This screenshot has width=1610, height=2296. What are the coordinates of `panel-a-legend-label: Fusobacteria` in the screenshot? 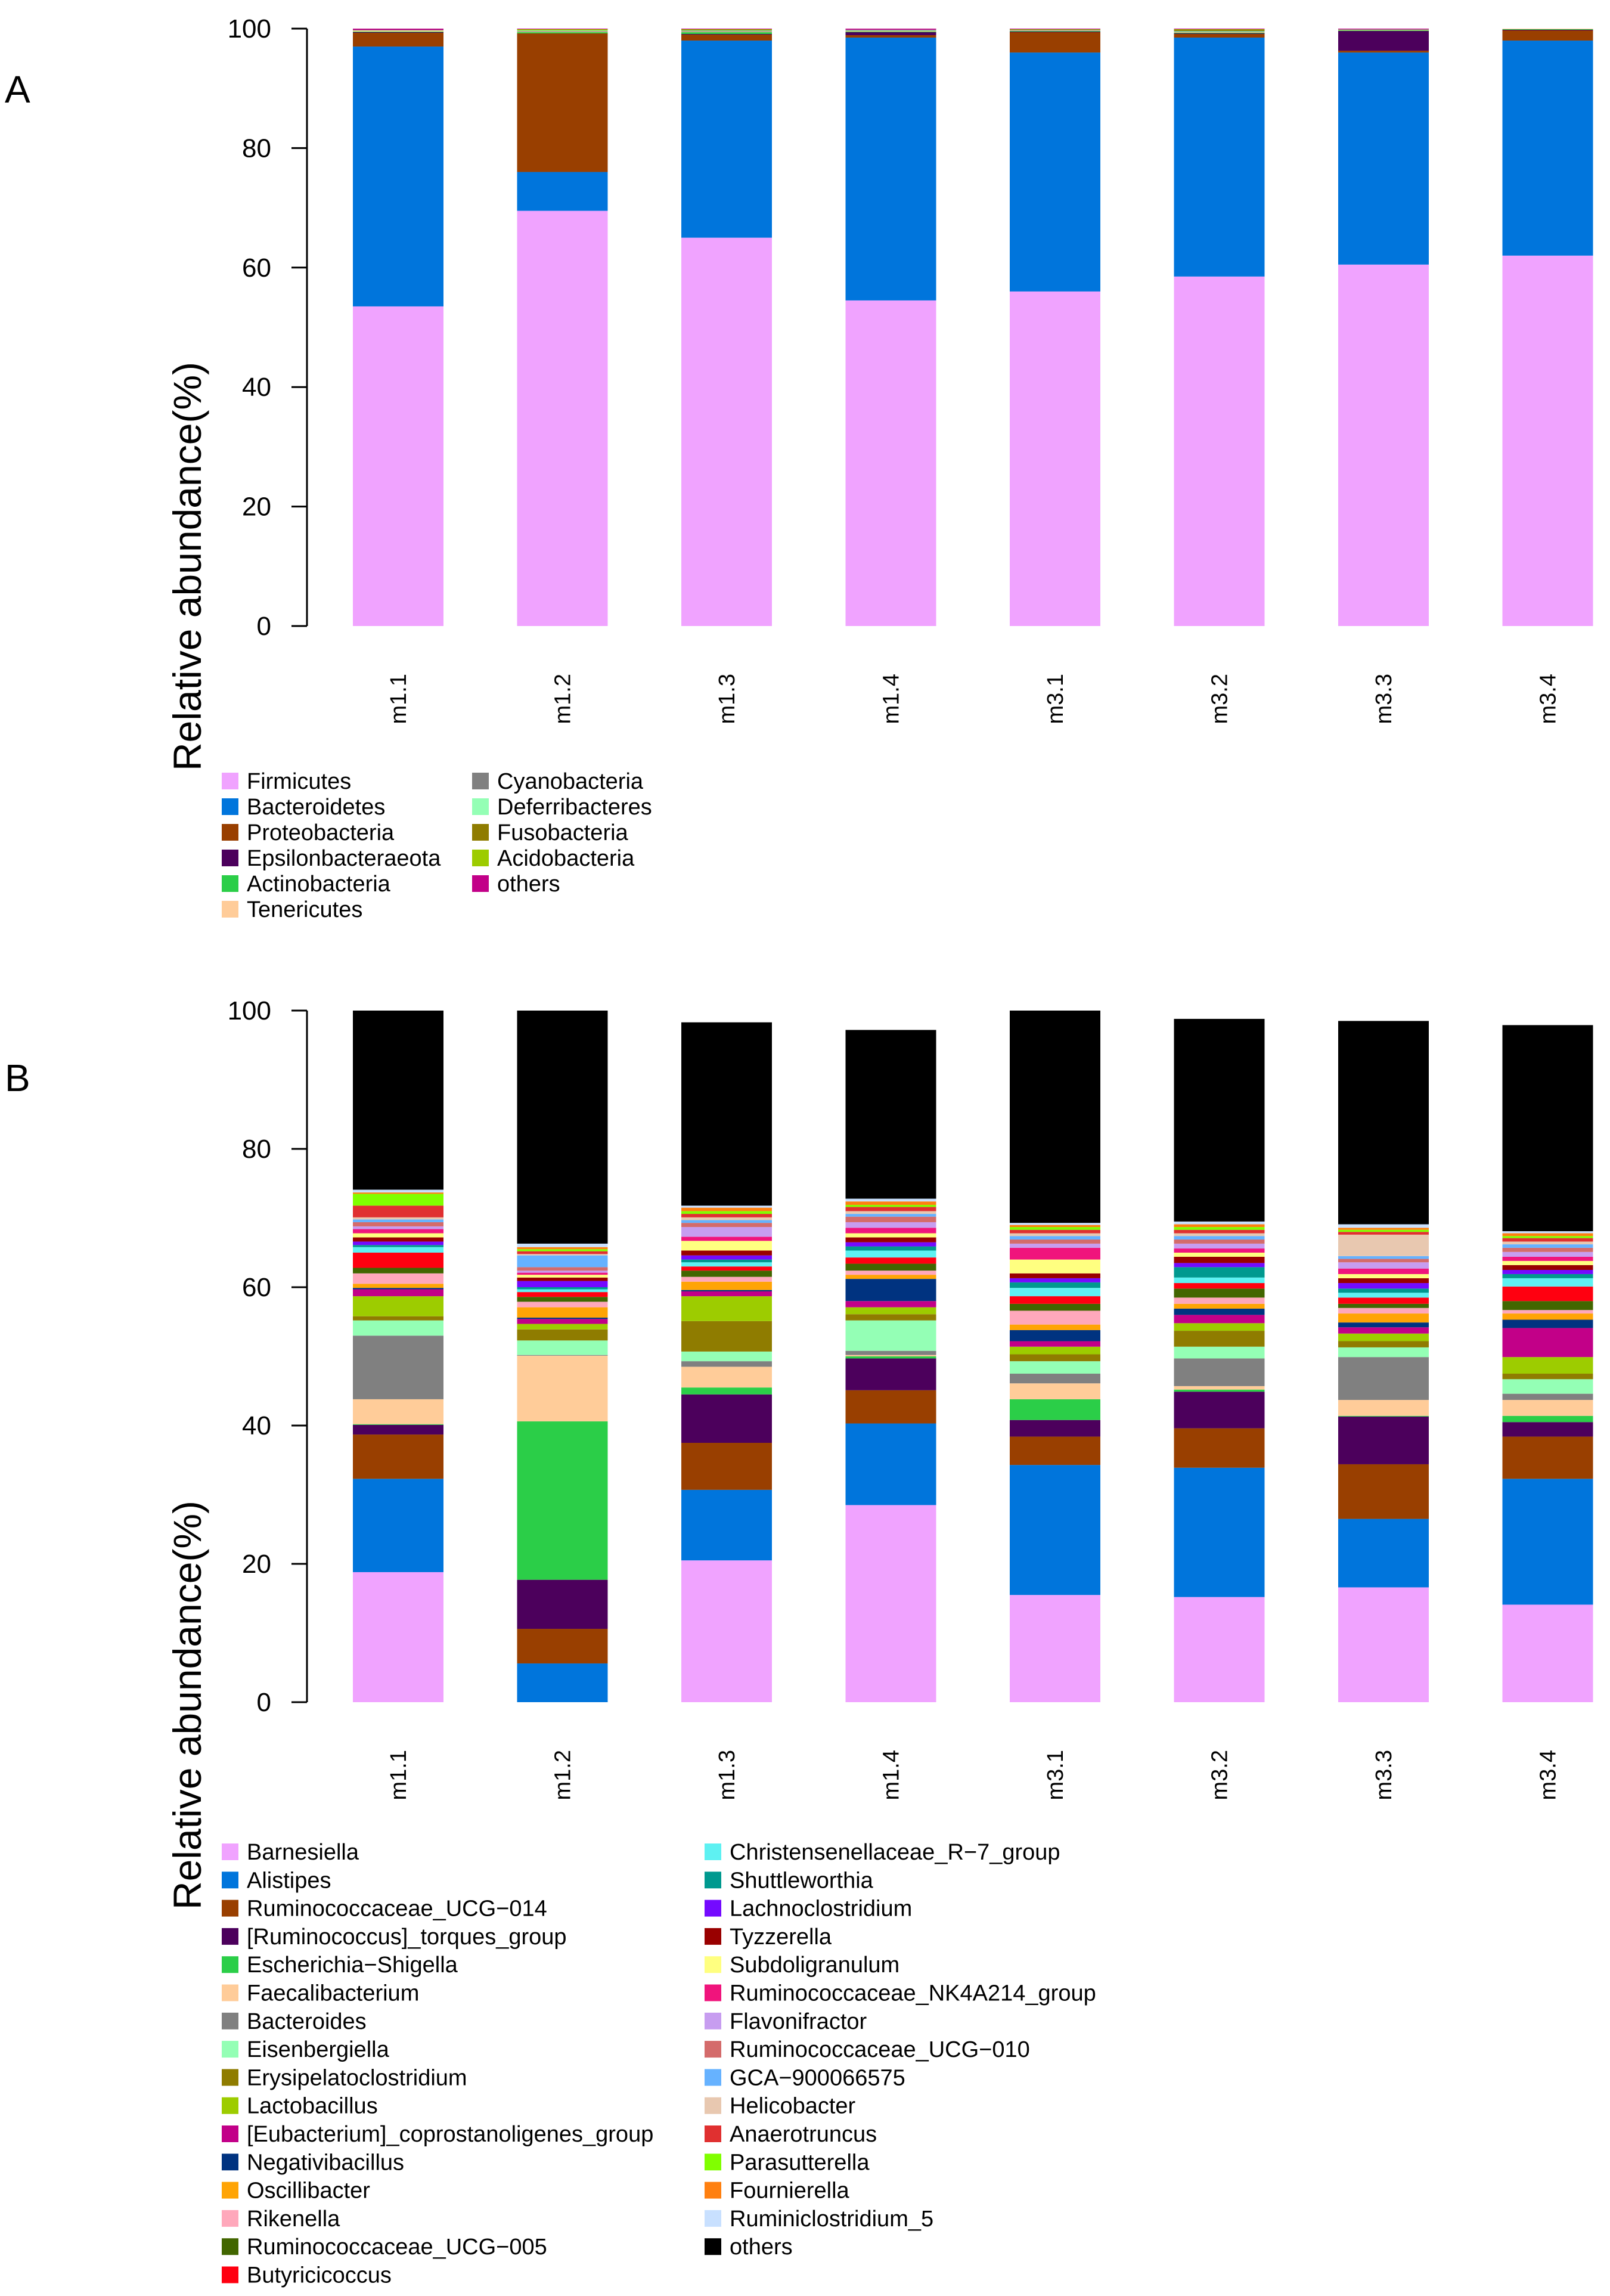 It's located at (563, 832).